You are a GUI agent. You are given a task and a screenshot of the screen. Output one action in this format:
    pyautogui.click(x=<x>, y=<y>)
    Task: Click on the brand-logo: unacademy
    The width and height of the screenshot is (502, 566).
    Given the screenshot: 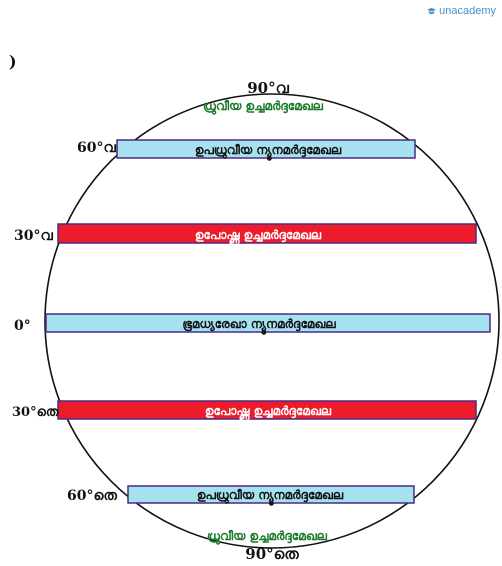 What is the action you would take?
    pyautogui.click(x=461, y=11)
    